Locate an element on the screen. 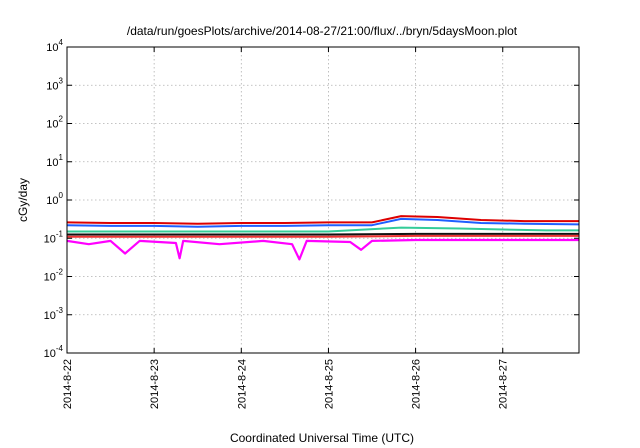 This screenshot has height=448, width=640. y-tick-label: 10¹ is located at coordinates (54, 161).